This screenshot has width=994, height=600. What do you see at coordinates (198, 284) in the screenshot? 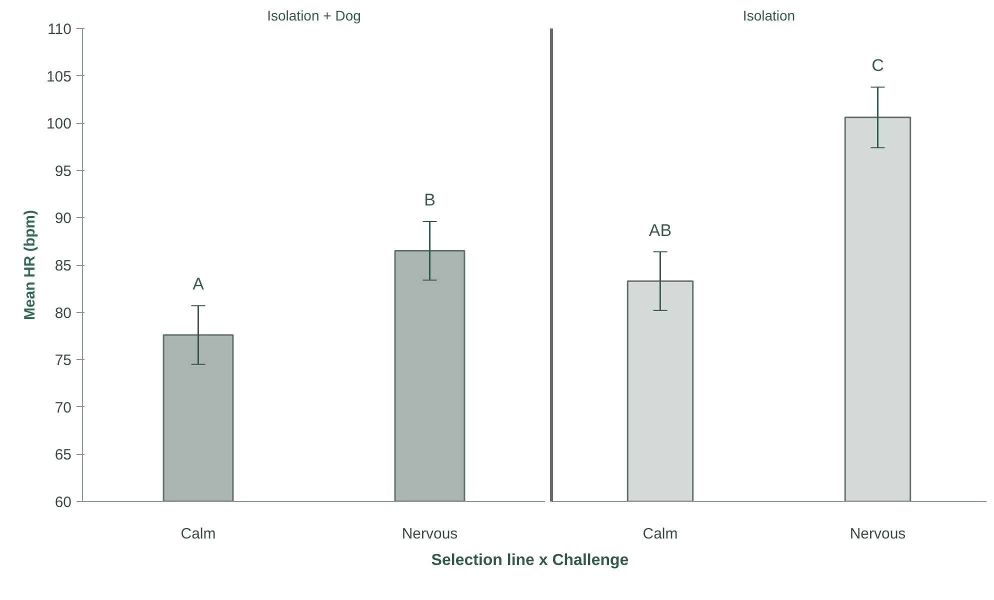
I see `annotation: A` at bounding box center [198, 284].